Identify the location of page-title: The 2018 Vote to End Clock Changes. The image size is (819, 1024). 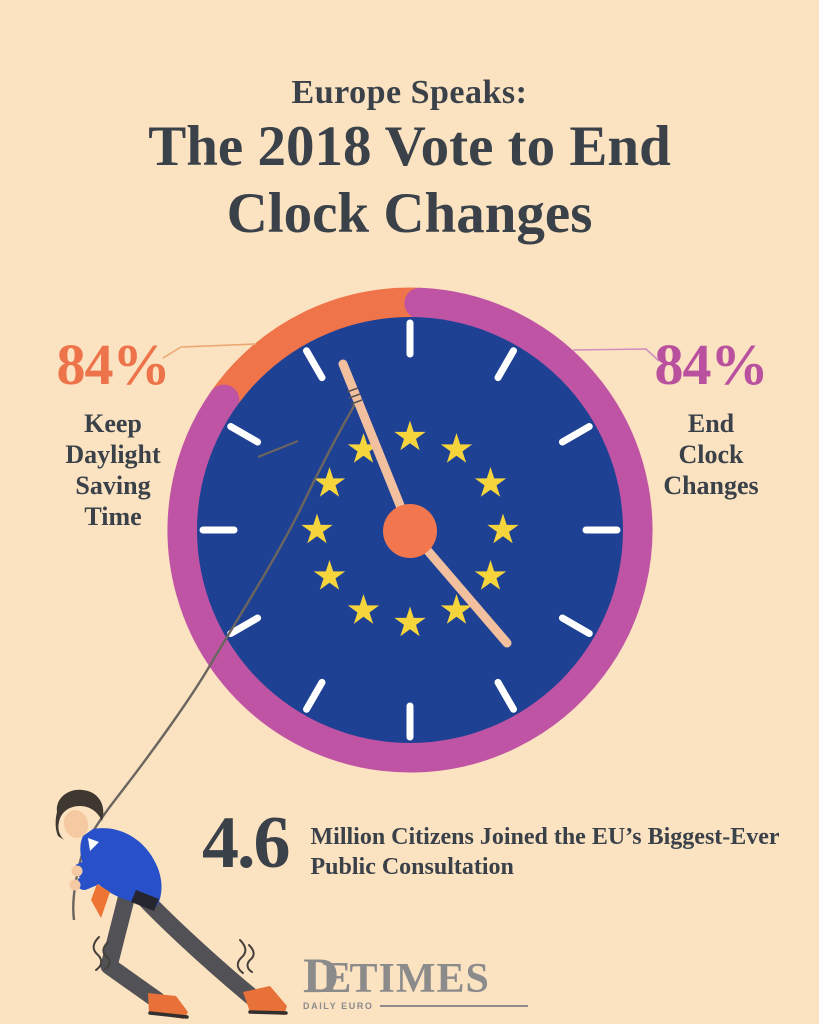
(409, 180).